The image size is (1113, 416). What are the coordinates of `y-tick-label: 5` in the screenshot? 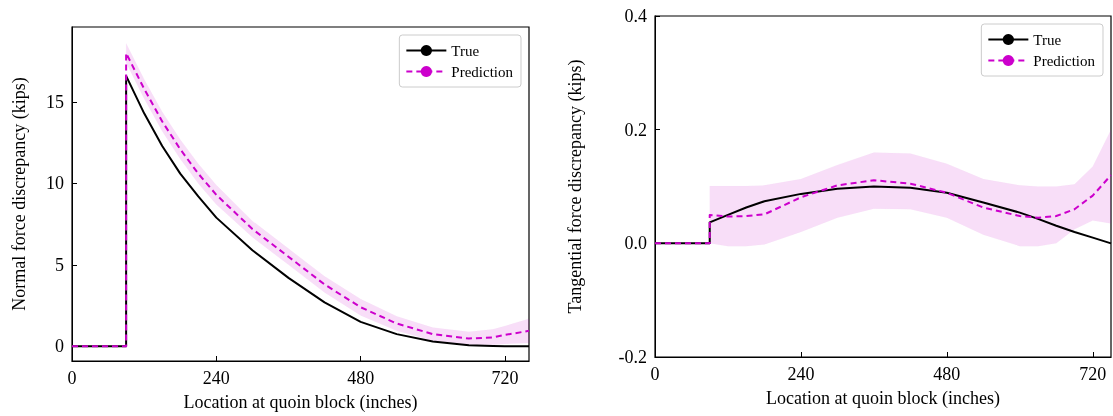 It's located at (59, 264).